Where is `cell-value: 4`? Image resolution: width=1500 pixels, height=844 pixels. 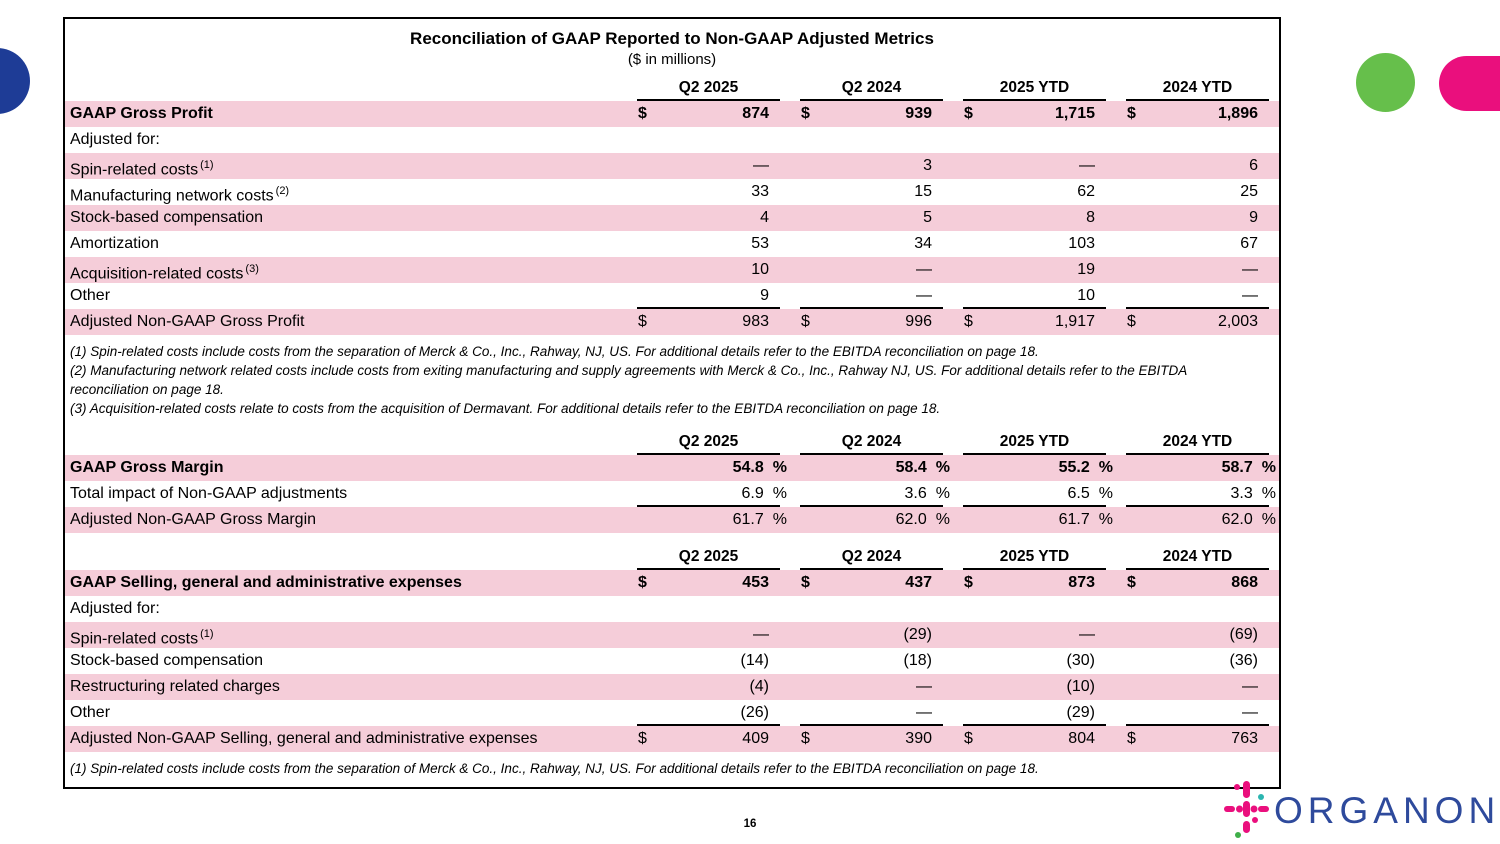
cell-value: 4 is located at coordinates (764, 217).